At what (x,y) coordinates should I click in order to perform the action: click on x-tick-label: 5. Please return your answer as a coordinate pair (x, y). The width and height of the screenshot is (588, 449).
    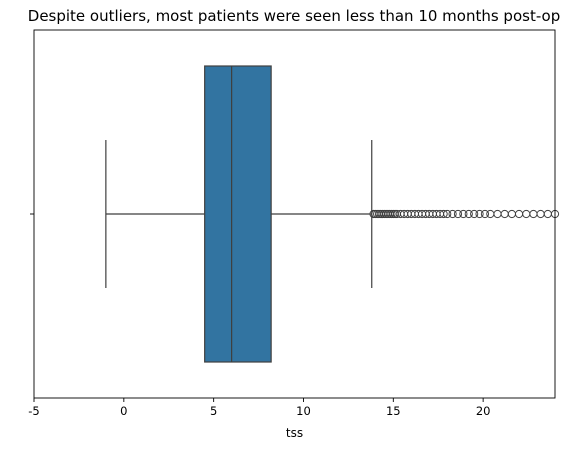
    Looking at the image, I should click on (213, 411).